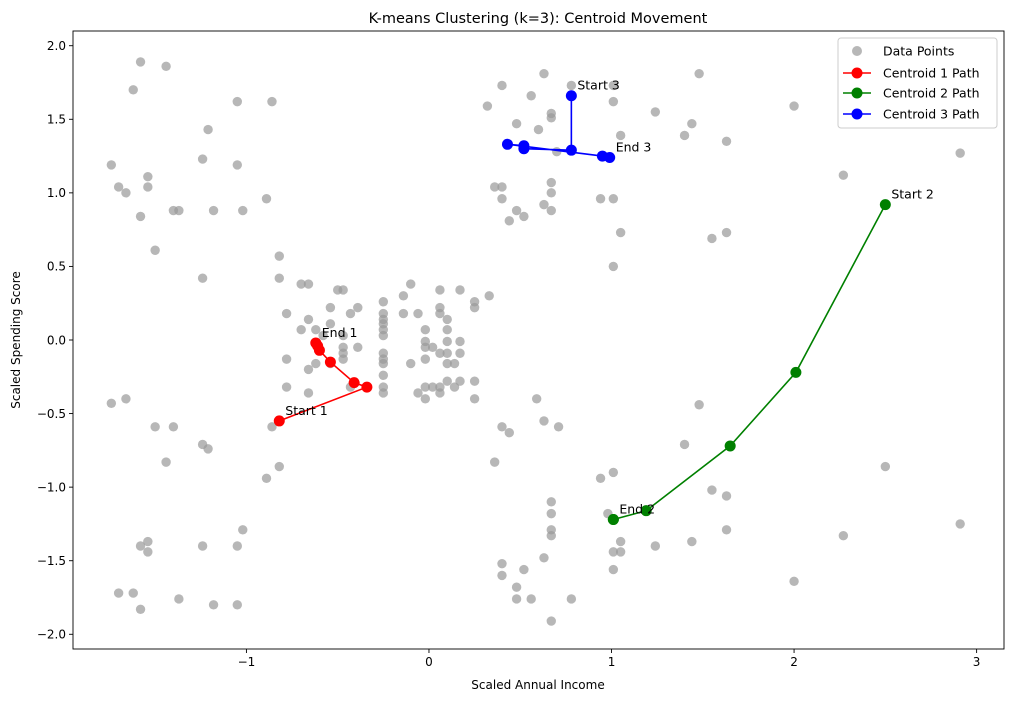 The width and height of the screenshot is (1012, 701). Describe the element at coordinates (51, 414) in the screenshot. I see `y-tick-label: −0.5` at that location.